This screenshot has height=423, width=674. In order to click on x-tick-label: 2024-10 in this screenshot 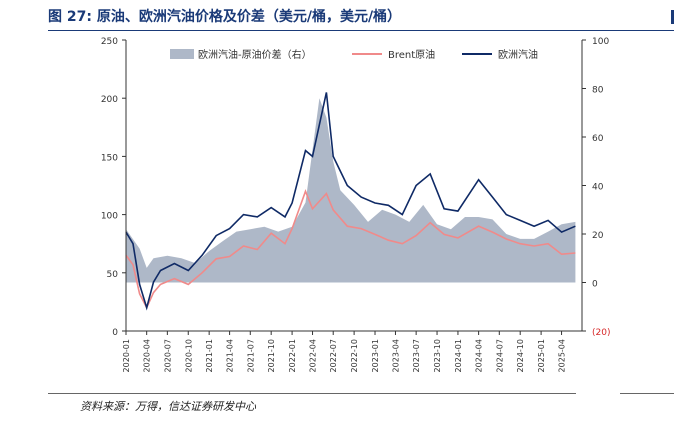, I will do `click(520, 355)`.